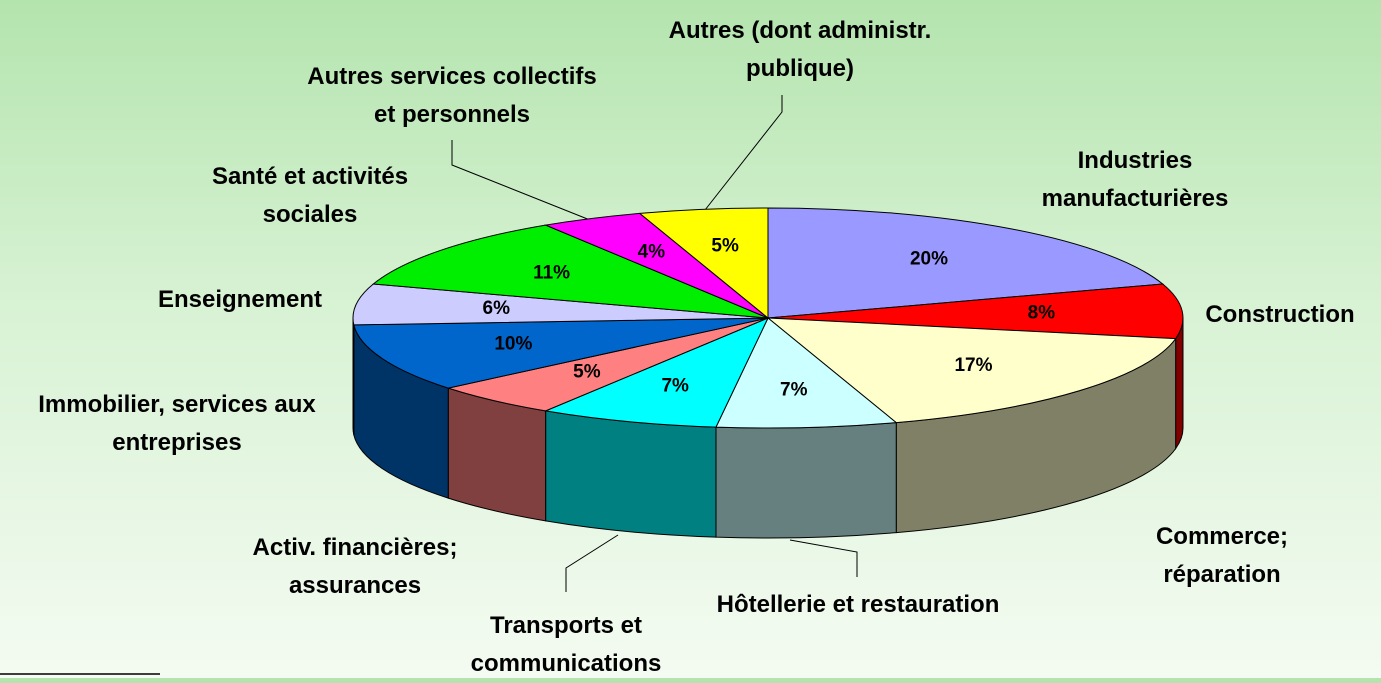  I want to click on category-label: Industries manufacturières, so click(1135, 179).